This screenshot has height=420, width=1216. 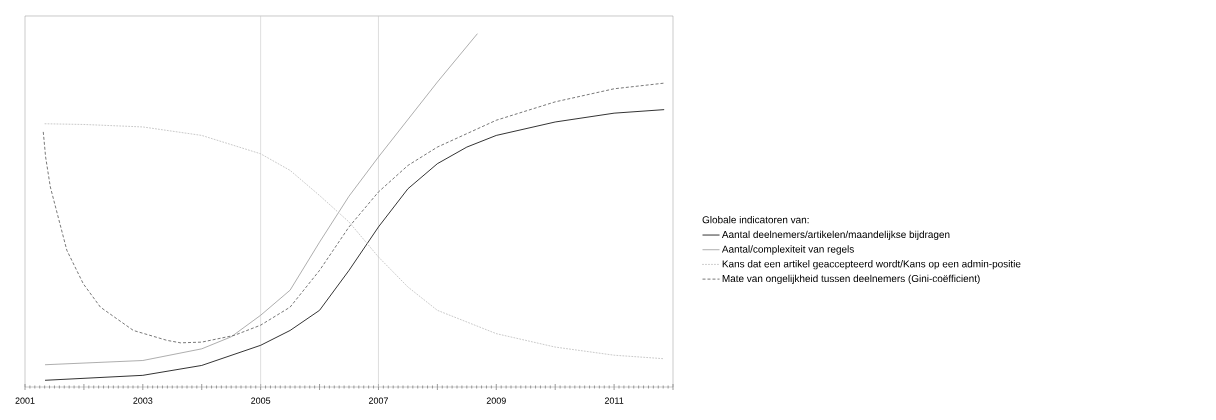 I want to click on x-tick-label: 2003, so click(x=143, y=400).